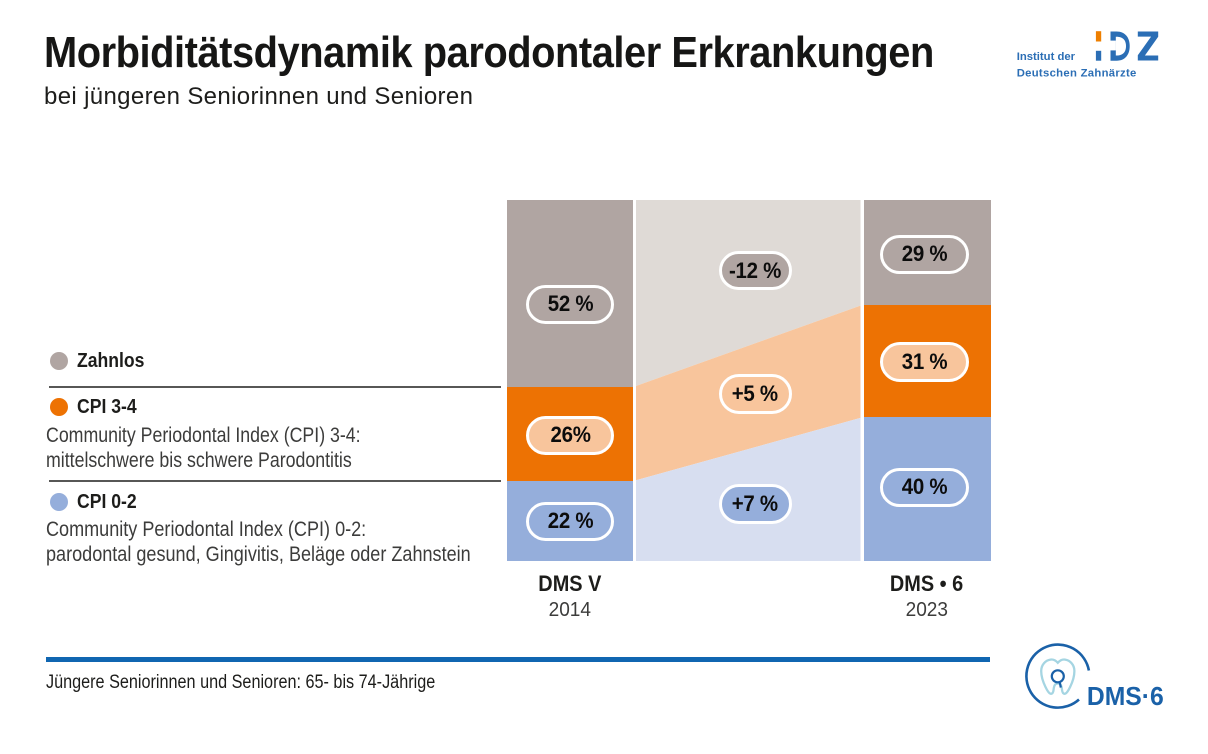 The height and width of the screenshot is (754, 1208). Describe the element at coordinates (1125, 696) in the screenshot. I see `svg-text: DMS·6` at that location.